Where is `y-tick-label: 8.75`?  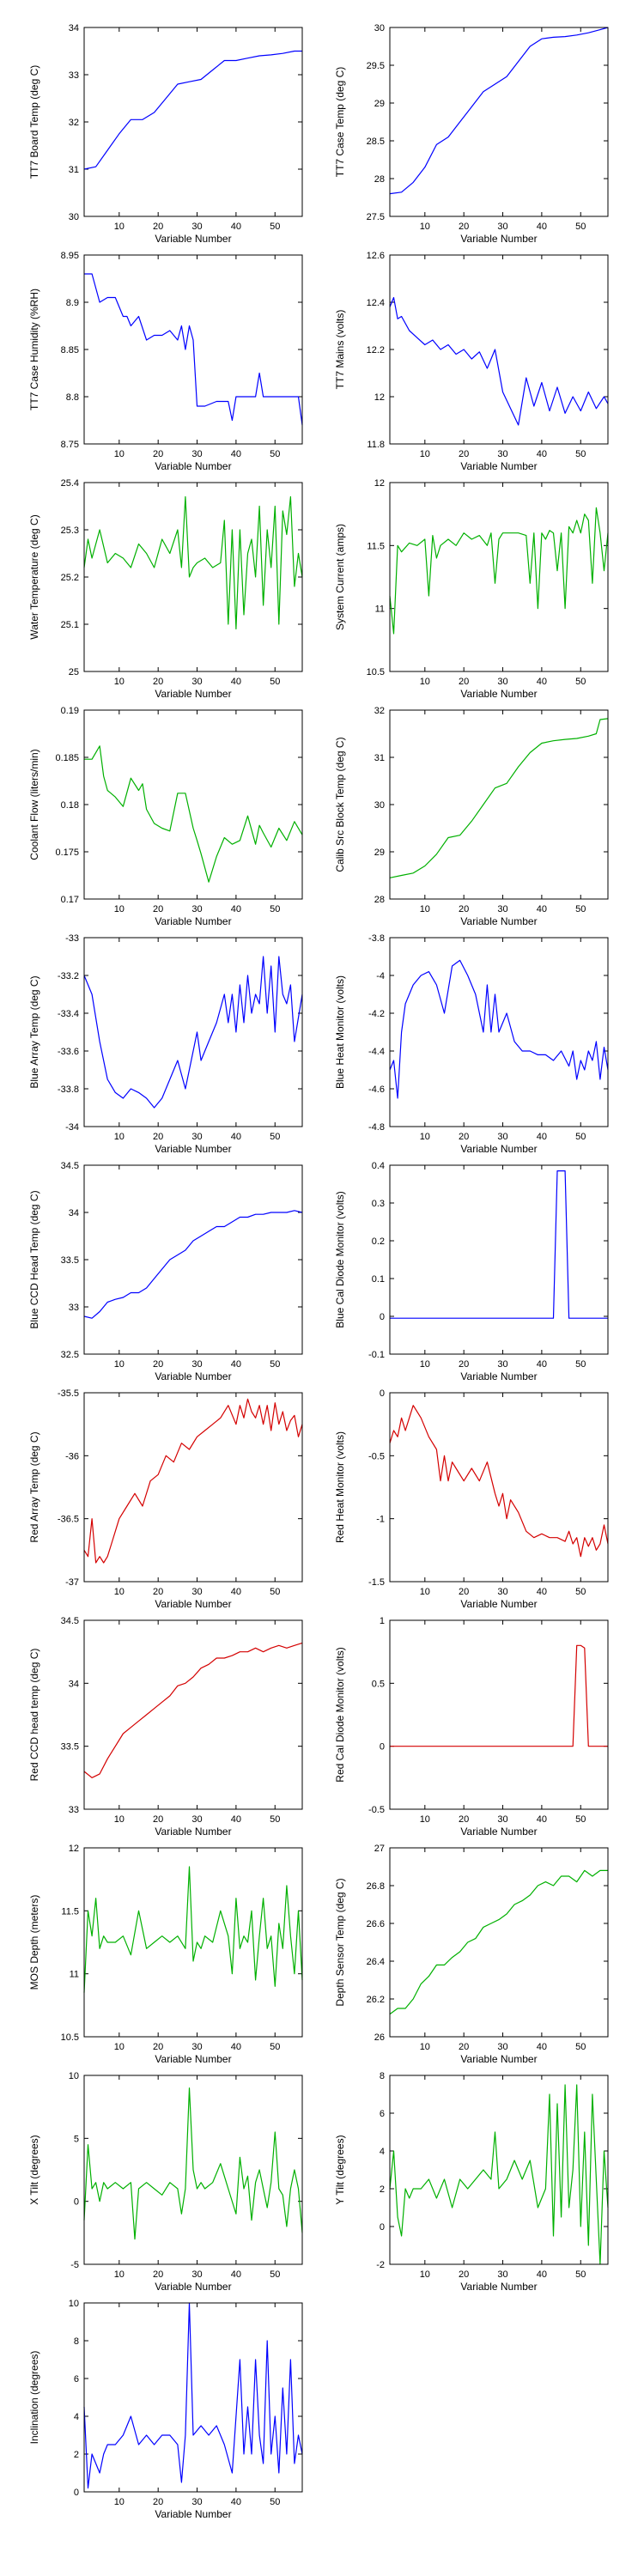 y-tick-label: 8.75 is located at coordinates (70, 445).